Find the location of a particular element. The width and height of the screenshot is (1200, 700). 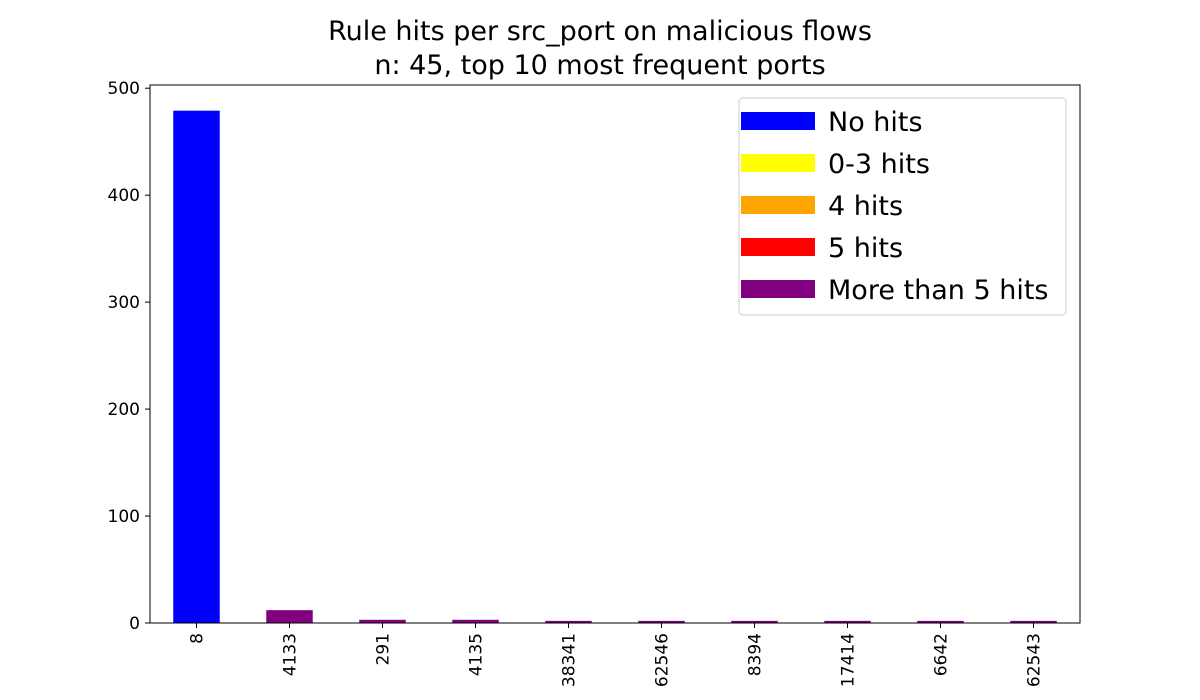

y-tick-label: 200 is located at coordinates (124, 410).